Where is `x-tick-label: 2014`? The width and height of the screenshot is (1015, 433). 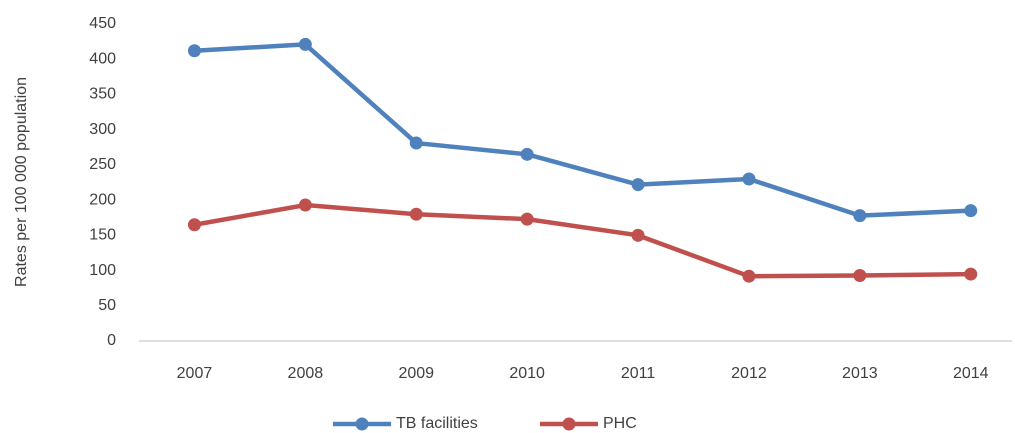 x-tick-label: 2014 is located at coordinates (971, 373).